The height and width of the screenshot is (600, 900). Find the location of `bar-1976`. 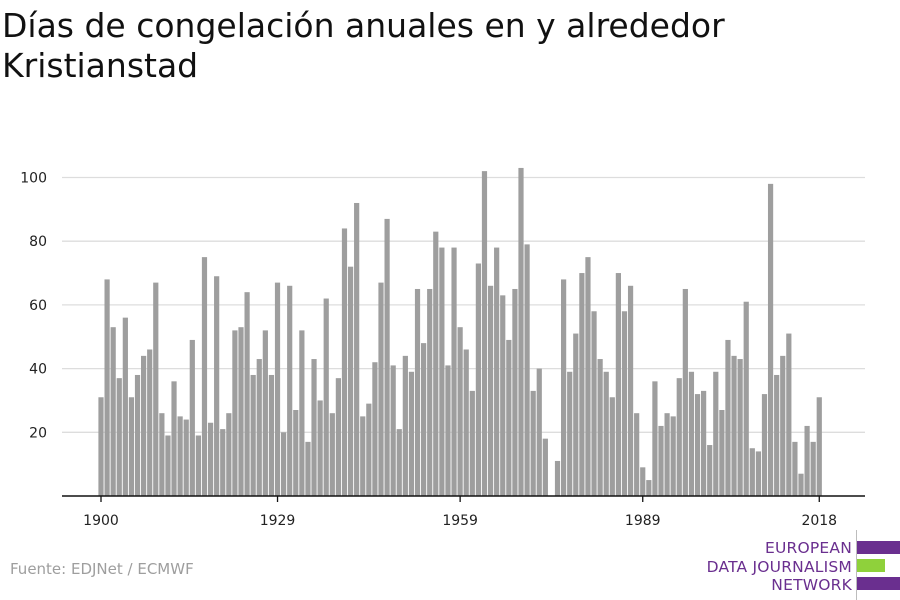

bar-1976 is located at coordinates (564, 387).